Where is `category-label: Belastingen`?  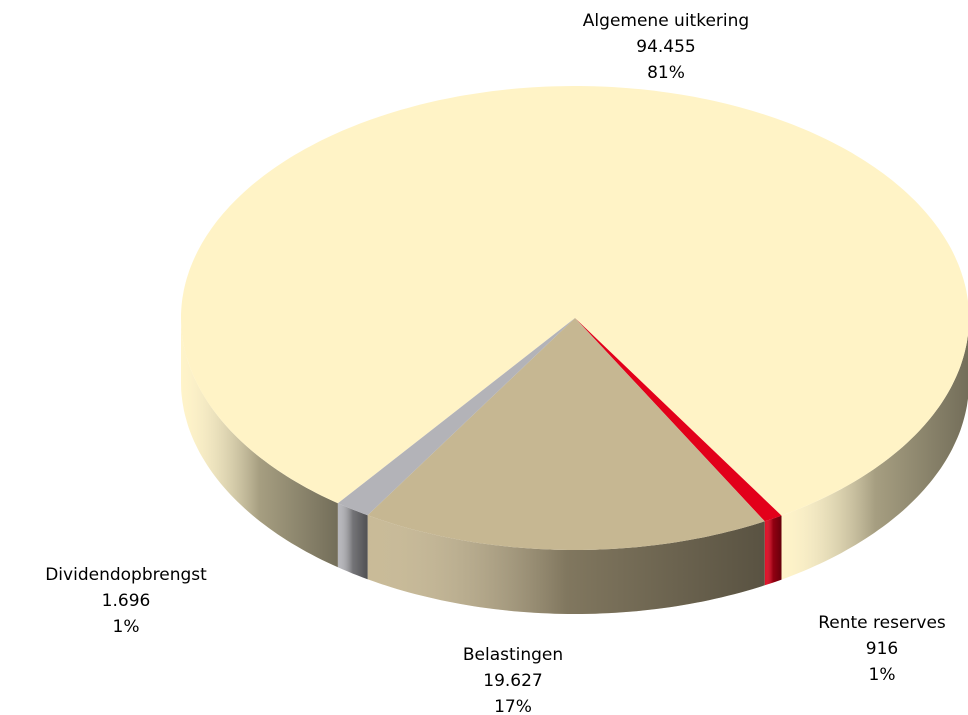
category-label: Belastingen is located at coordinates (513, 655).